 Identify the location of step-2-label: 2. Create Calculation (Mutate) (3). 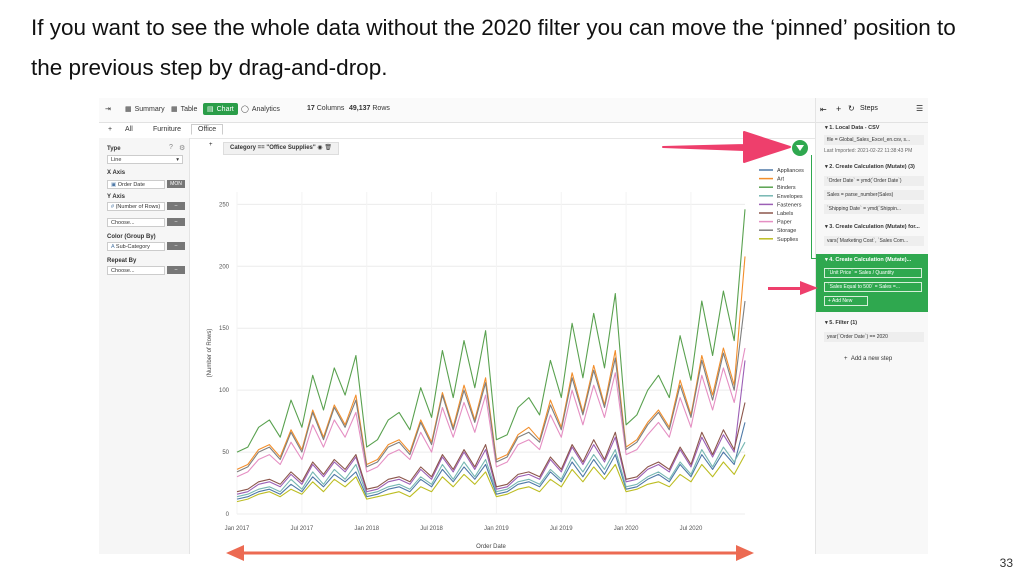
(872, 167).